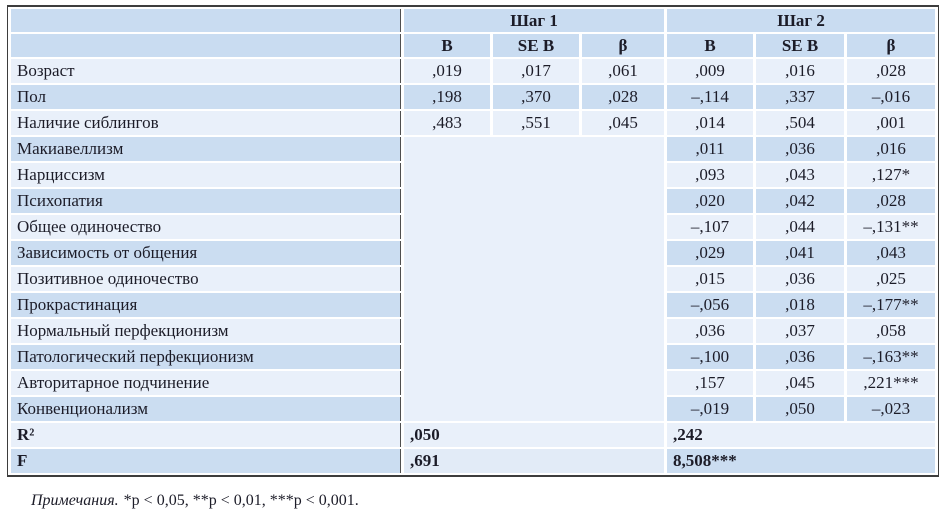 The width and height of the screenshot is (943, 510). Describe the element at coordinates (801, 435) in the screenshot. I see `summary-r2-step2: ,242` at that location.